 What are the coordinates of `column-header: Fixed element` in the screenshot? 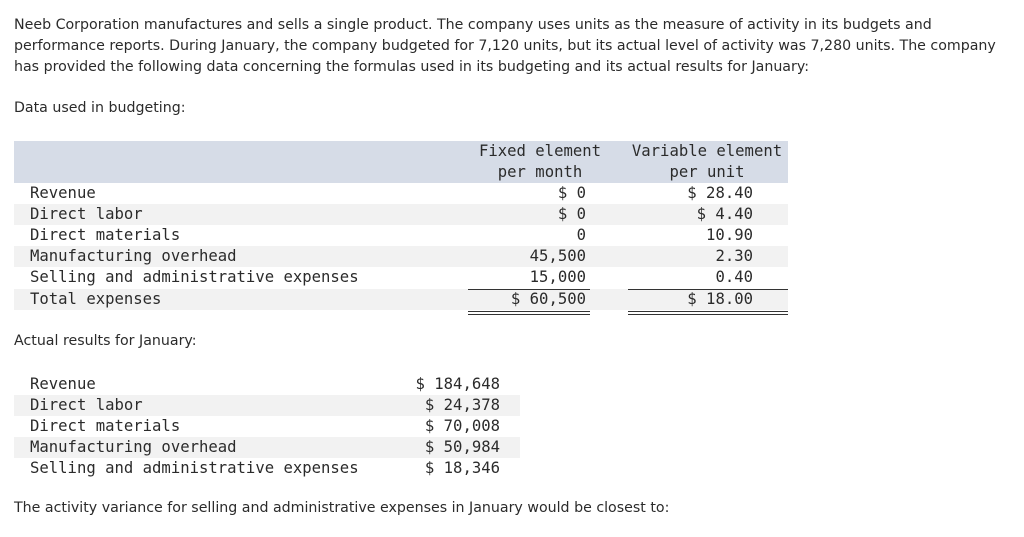 It's located at (540, 151).